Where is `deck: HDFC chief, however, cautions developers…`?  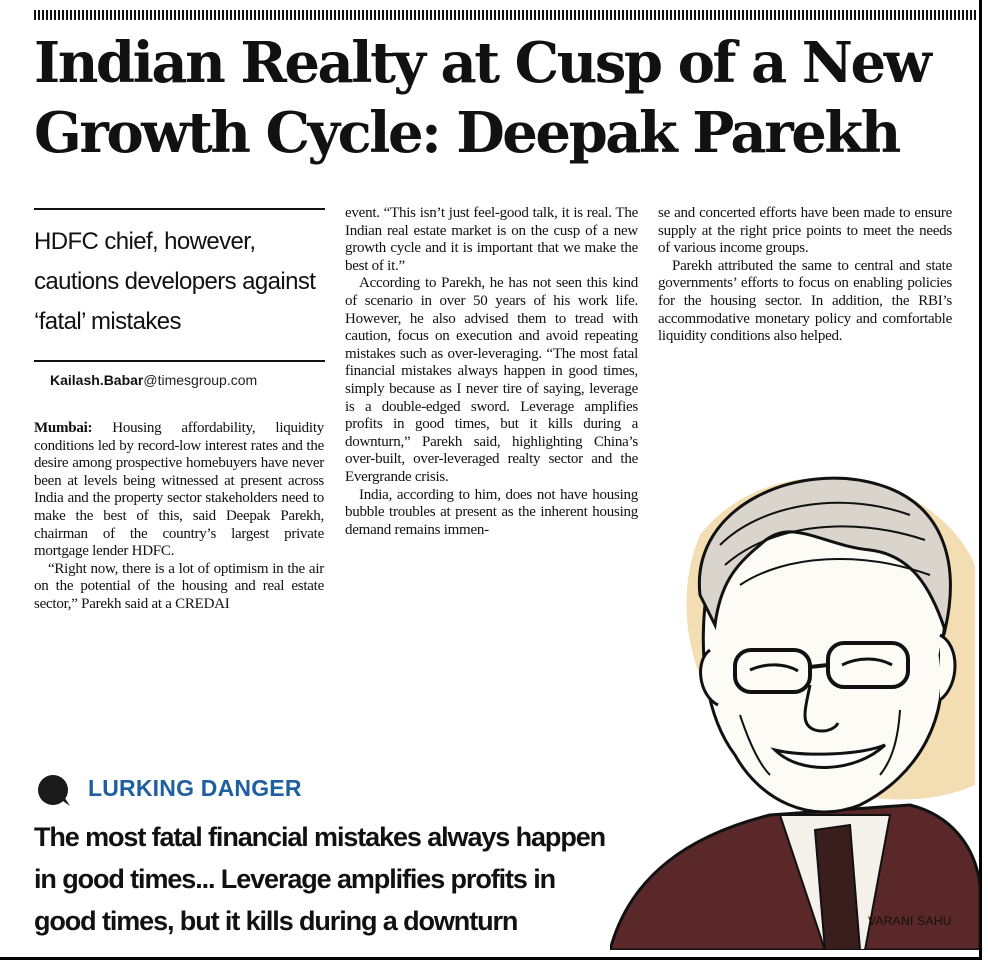
deck: HDFC chief, however, cautions developers… is located at coordinates (175, 281).